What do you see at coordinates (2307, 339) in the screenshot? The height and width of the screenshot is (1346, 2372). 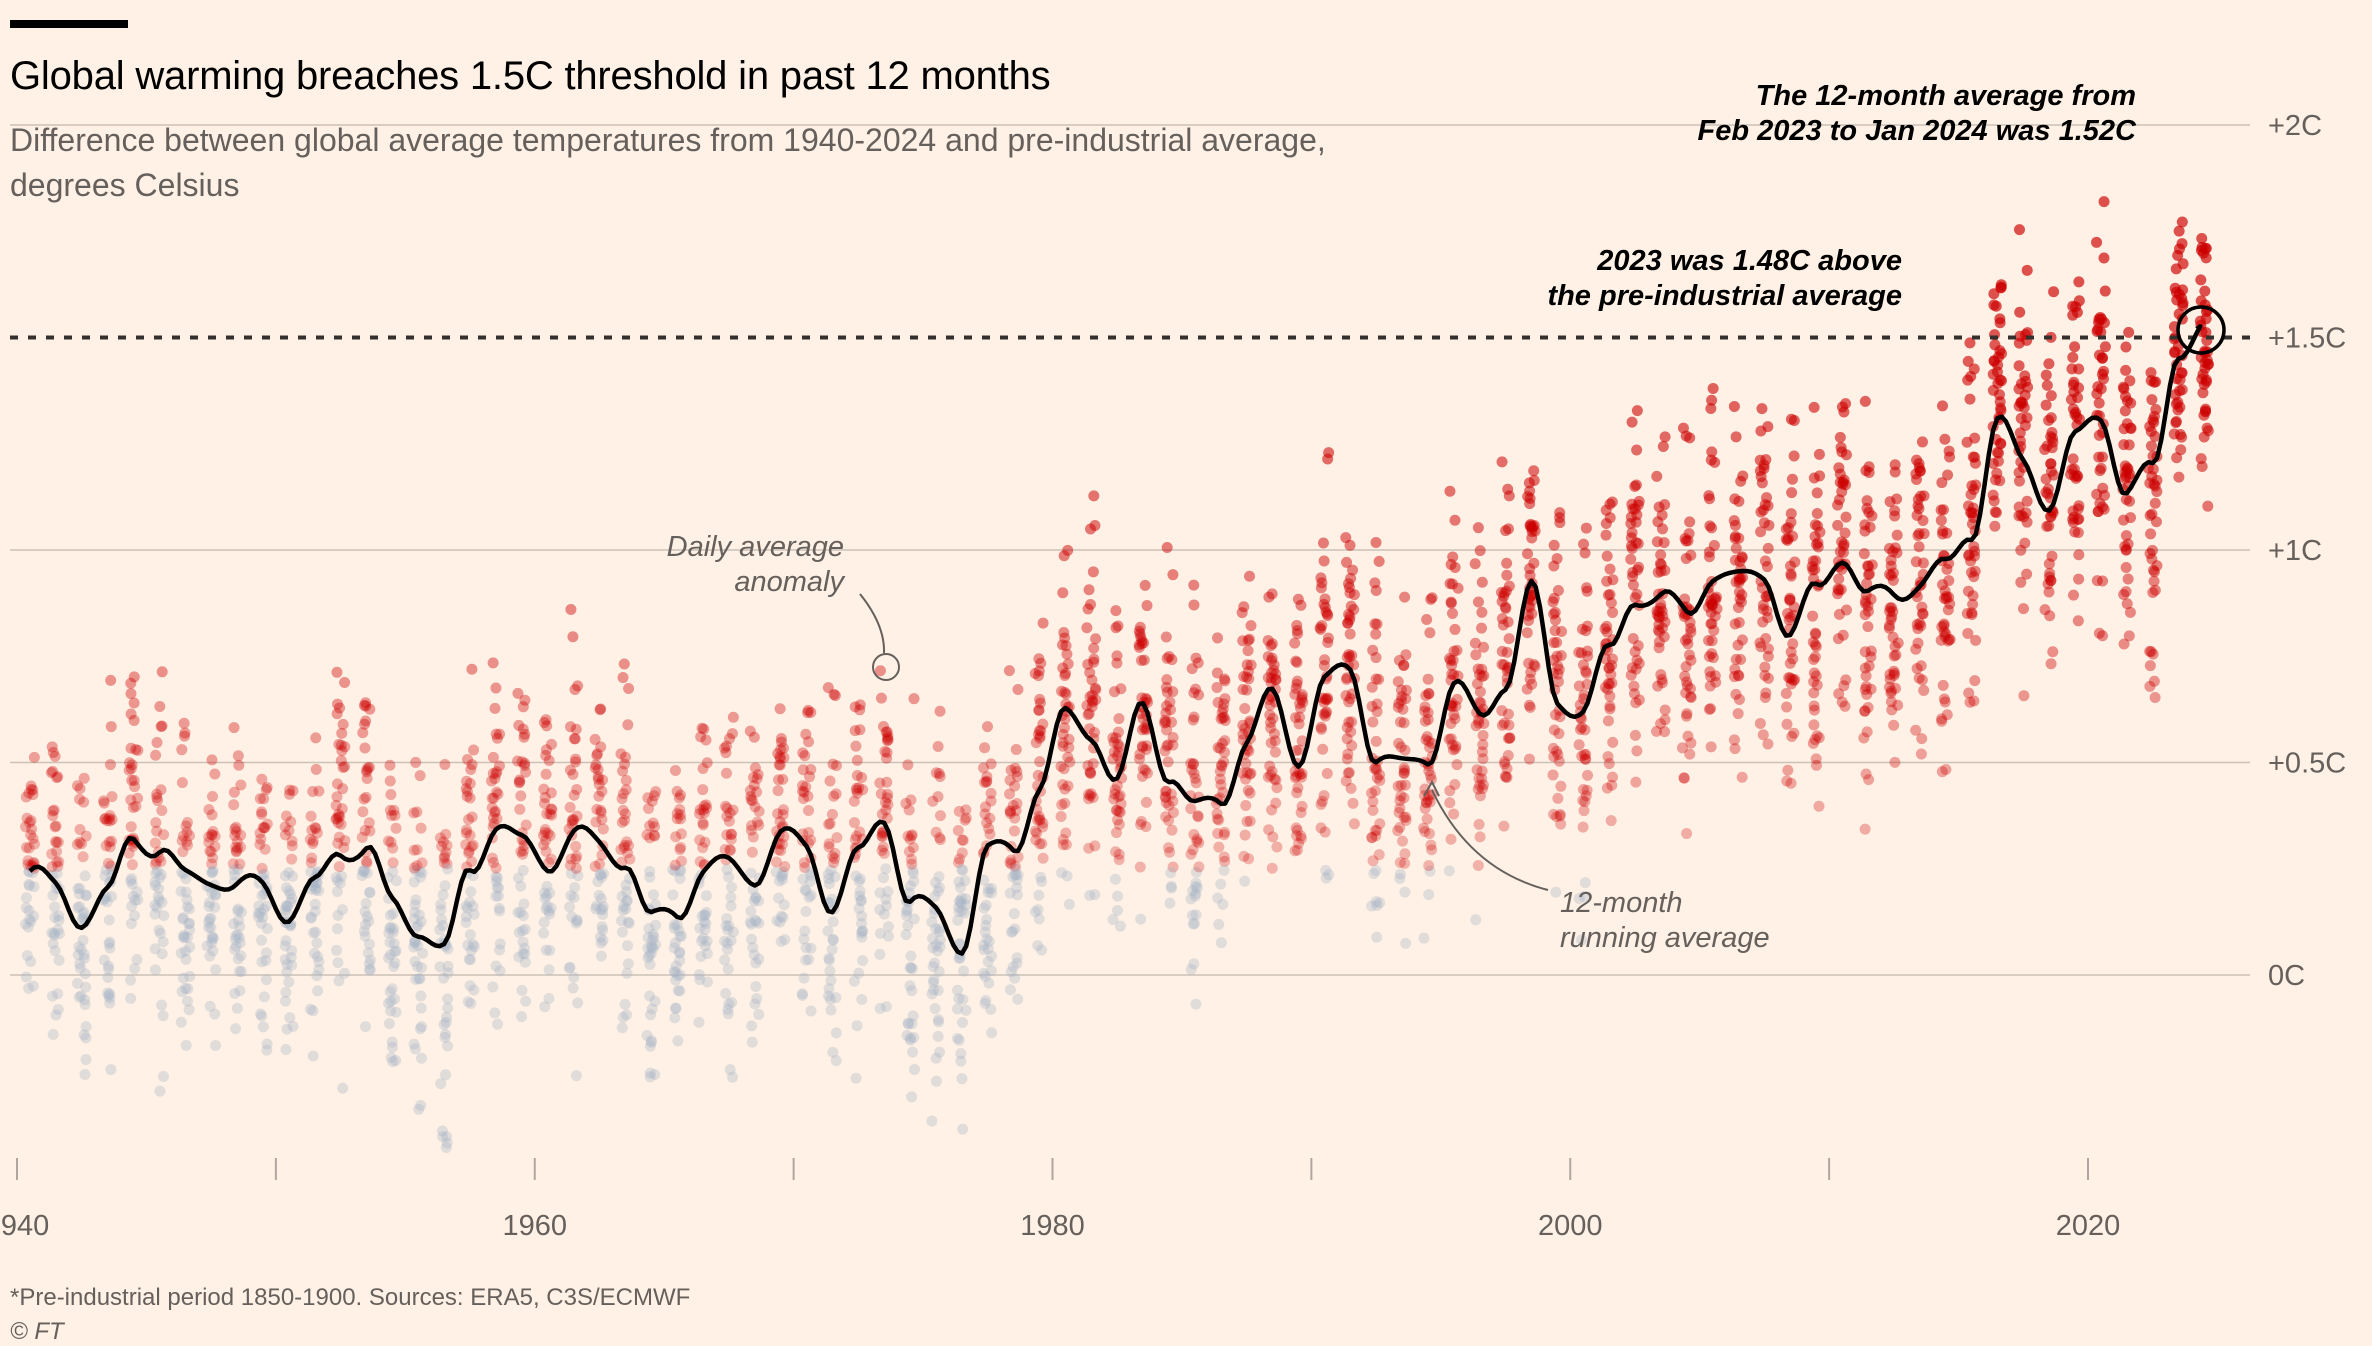 I see `y-tick-label: +1.5C` at bounding box center [2307, 339].